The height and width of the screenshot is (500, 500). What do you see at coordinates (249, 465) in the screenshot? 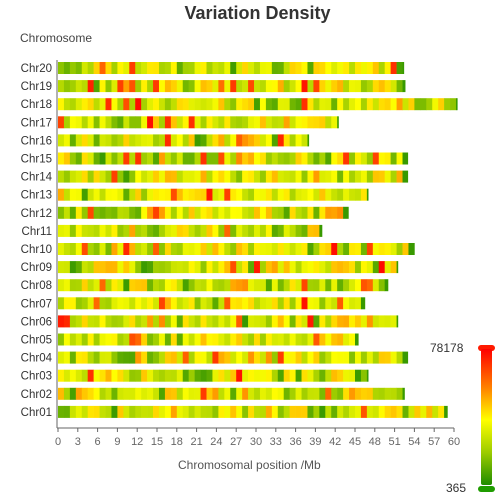
I see `x-axis-label: Chromosomal position /Mb` at bounding box center [249, 465].